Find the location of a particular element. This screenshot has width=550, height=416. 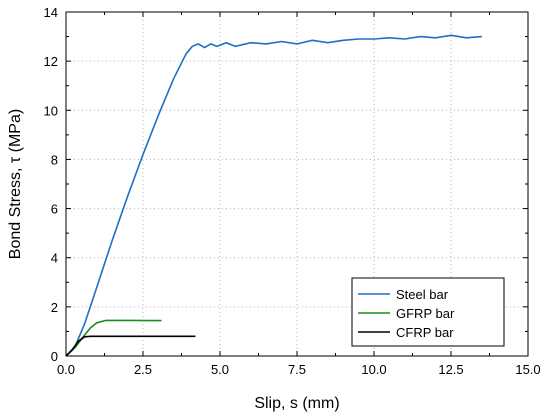

x-tick-label: 2.5 is located at coordinates (143, 369).